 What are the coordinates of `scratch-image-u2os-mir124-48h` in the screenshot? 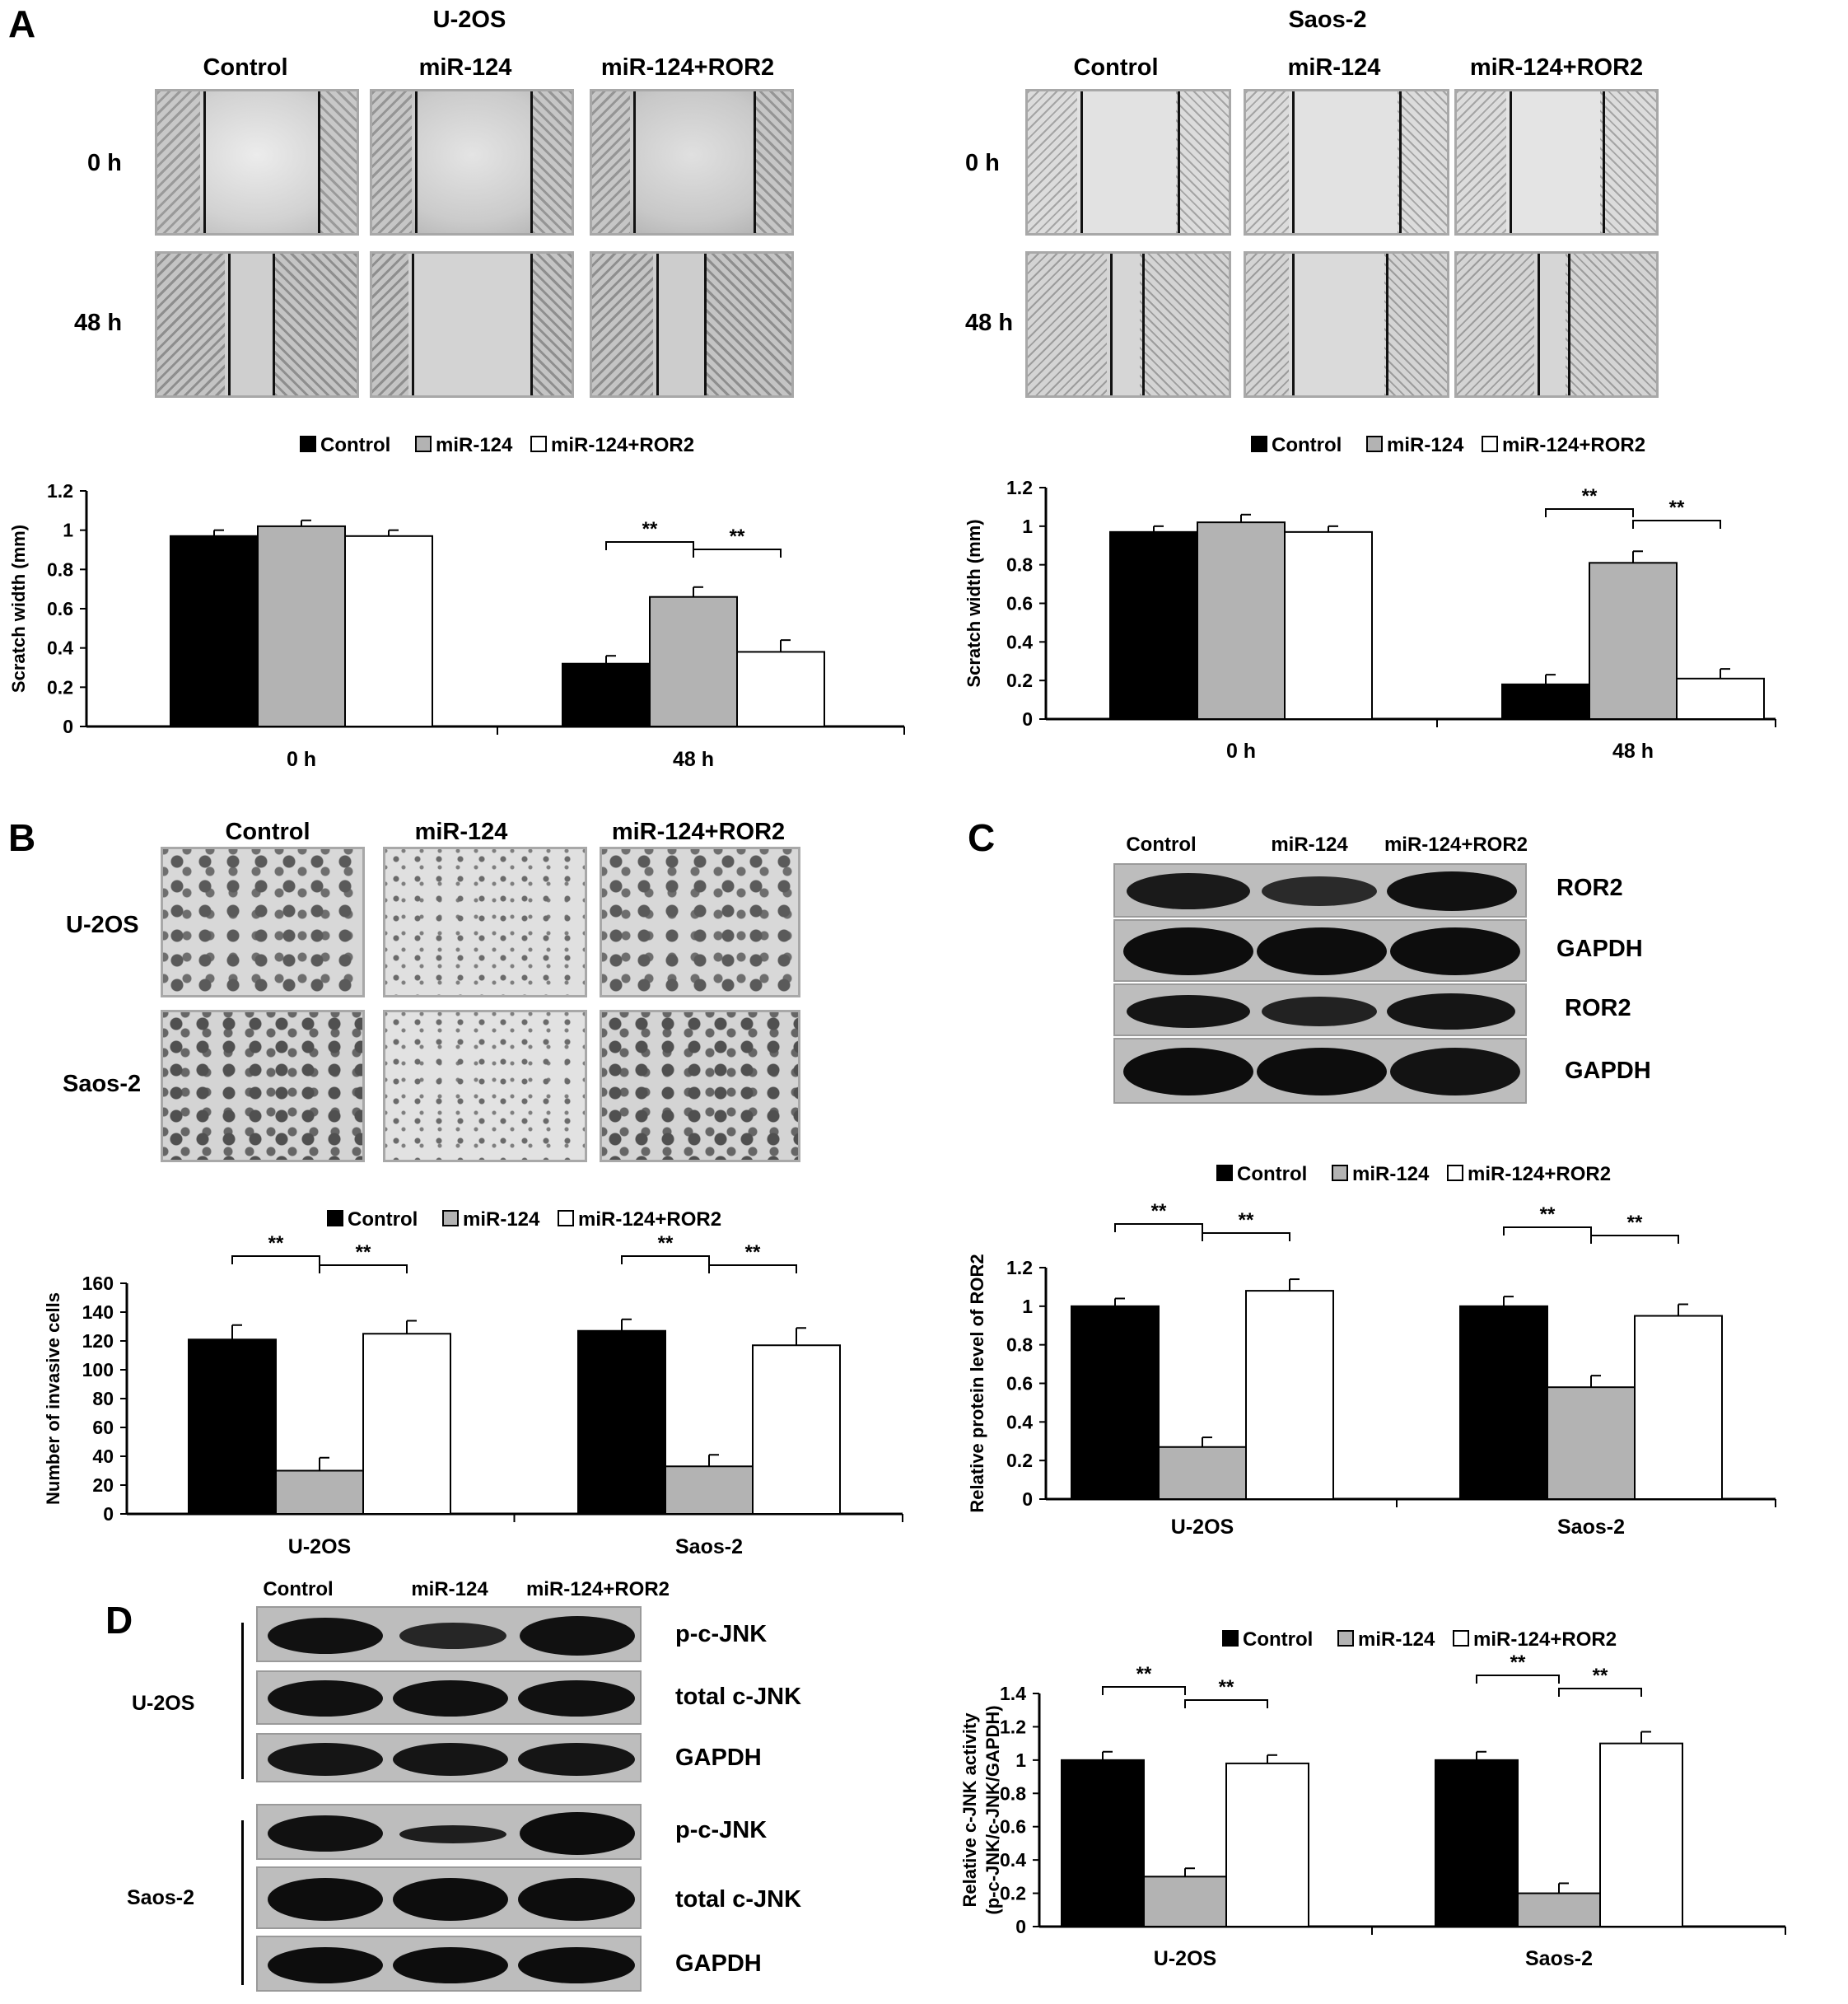 It's located at (472, 324).